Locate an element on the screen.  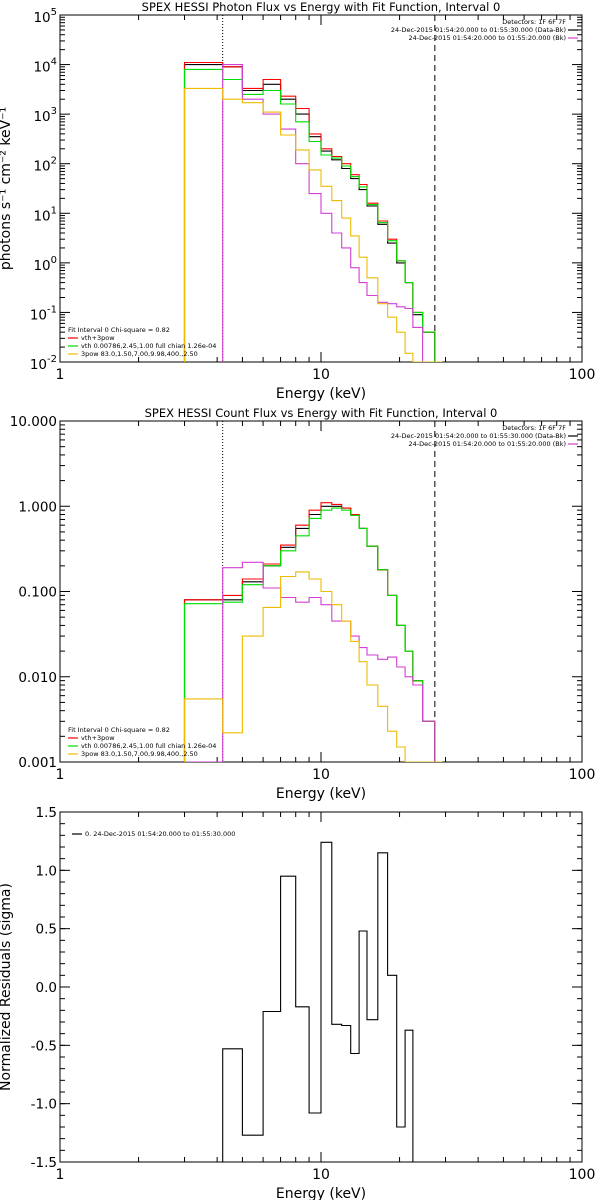
y-tick-exponent: 2 is located at coordinates (54, 161).